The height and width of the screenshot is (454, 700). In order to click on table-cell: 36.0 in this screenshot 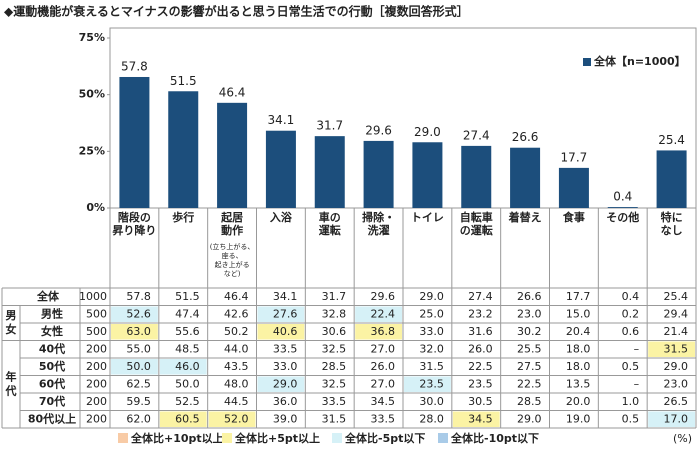, I will do `click(285, 401)`.